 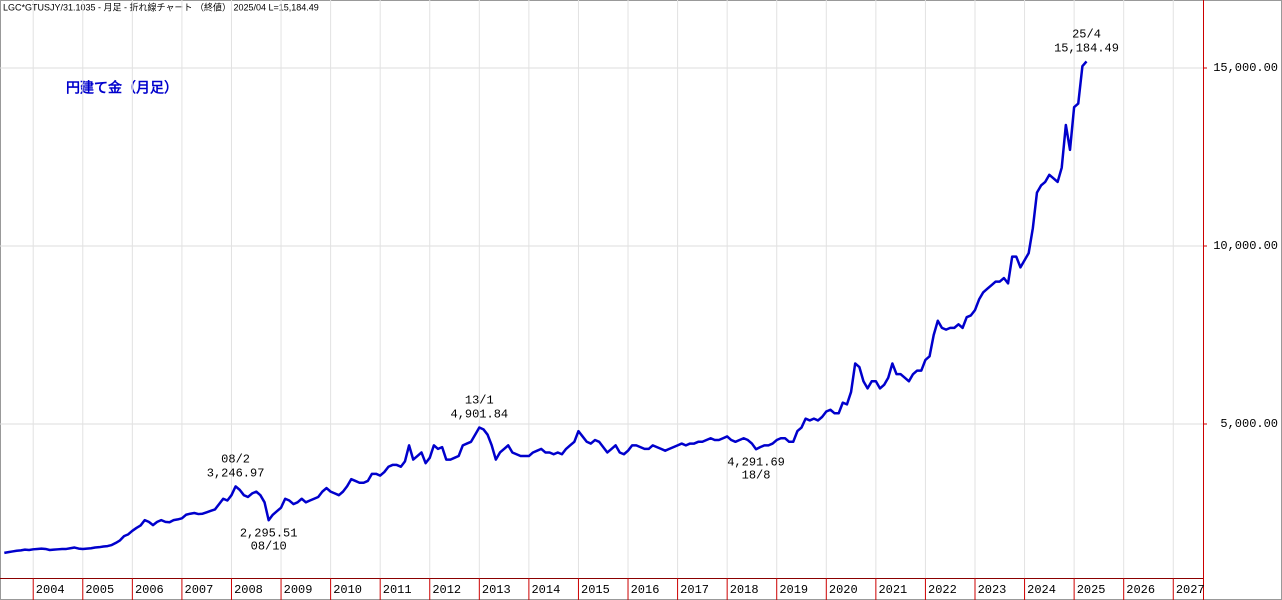 I want to click on x-tick-label: 2020, so click(x=843, y=590).